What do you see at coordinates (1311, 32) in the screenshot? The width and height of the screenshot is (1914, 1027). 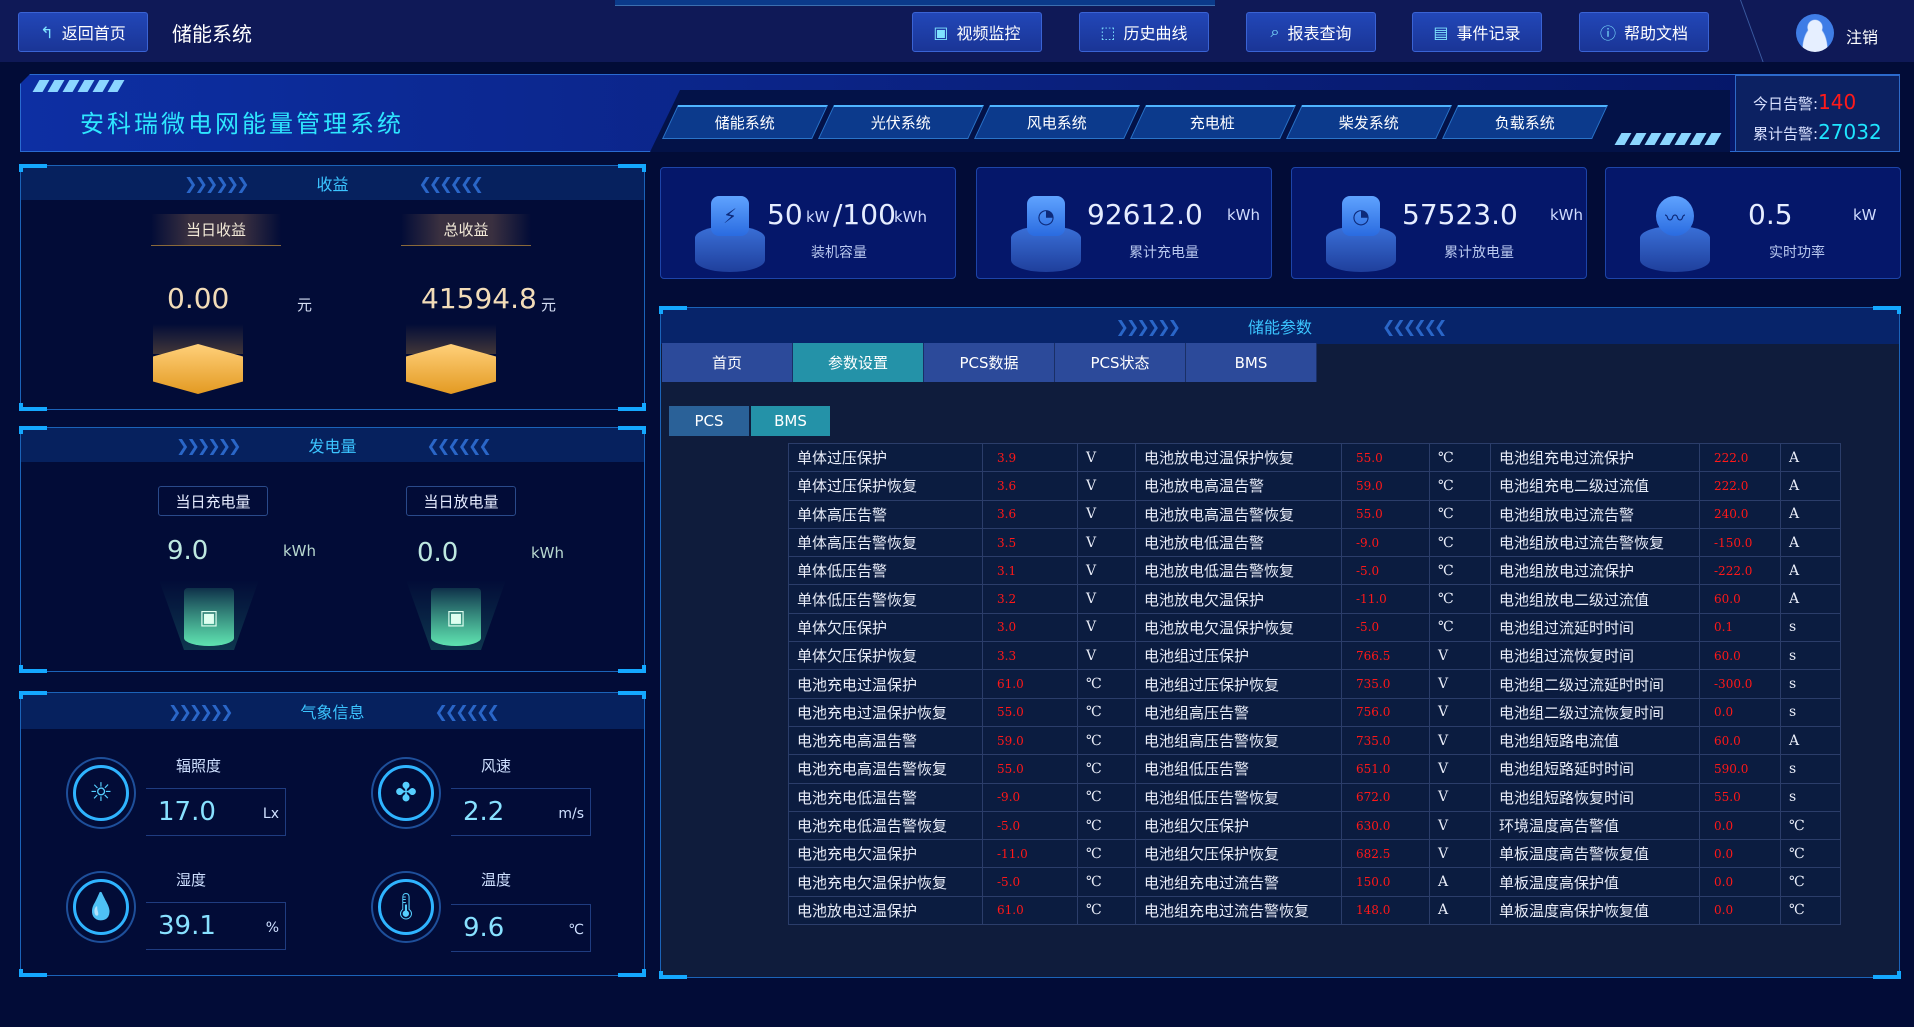 I see `report-query-button: ⌕ 报表查询` at bounding box center [1311, 32].